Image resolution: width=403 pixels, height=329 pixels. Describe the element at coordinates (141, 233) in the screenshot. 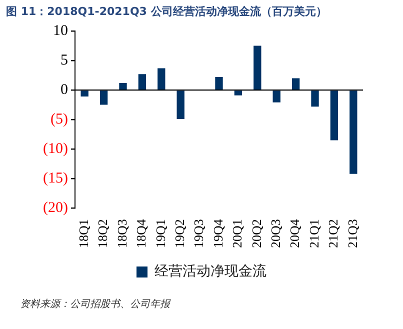

I see `x-tick-label: 18Q4` at that location.